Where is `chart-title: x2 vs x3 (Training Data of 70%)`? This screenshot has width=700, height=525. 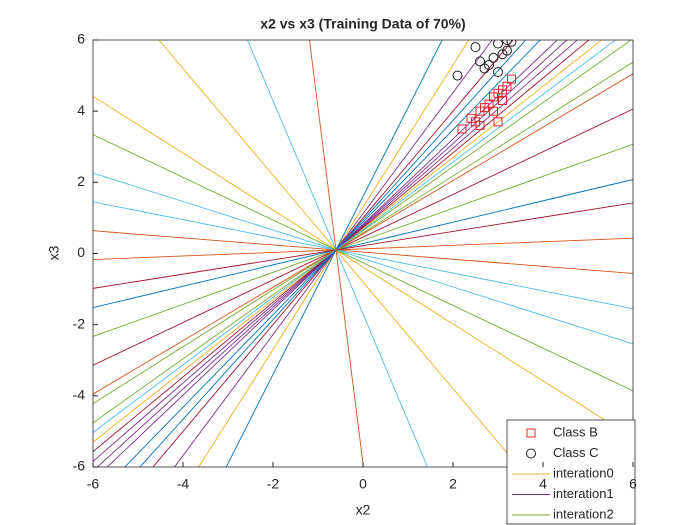 chart-title: x2 vs x3 (Training Data of 70%) is located at coordinates (362, 24).